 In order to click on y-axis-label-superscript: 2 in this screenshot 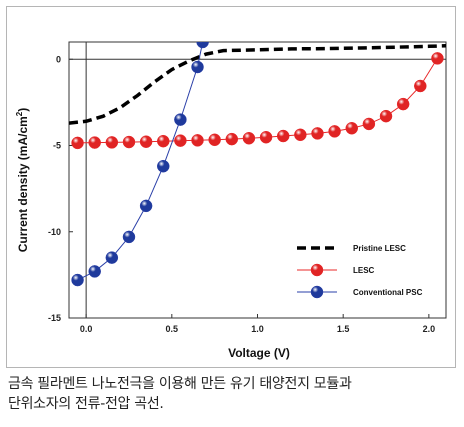, I will do `click(19, 113)`.